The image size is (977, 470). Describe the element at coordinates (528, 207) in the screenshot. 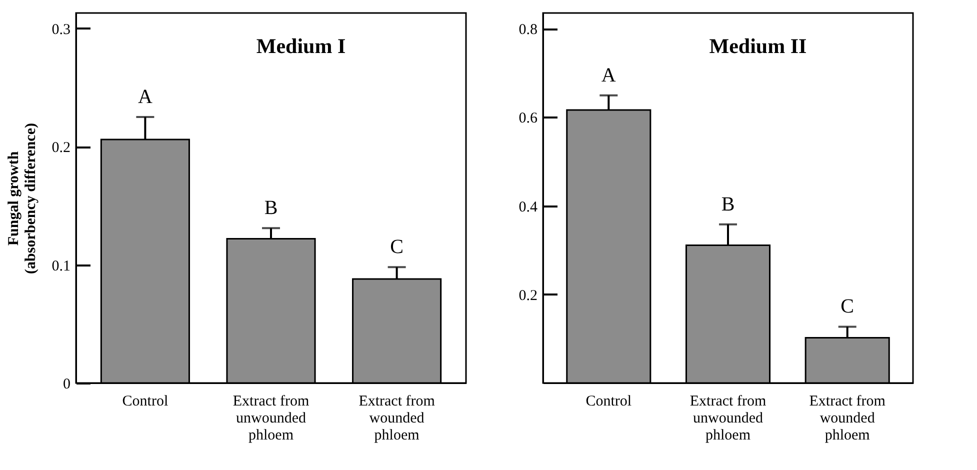

I see `y-tick-label: 0.4` at that location.